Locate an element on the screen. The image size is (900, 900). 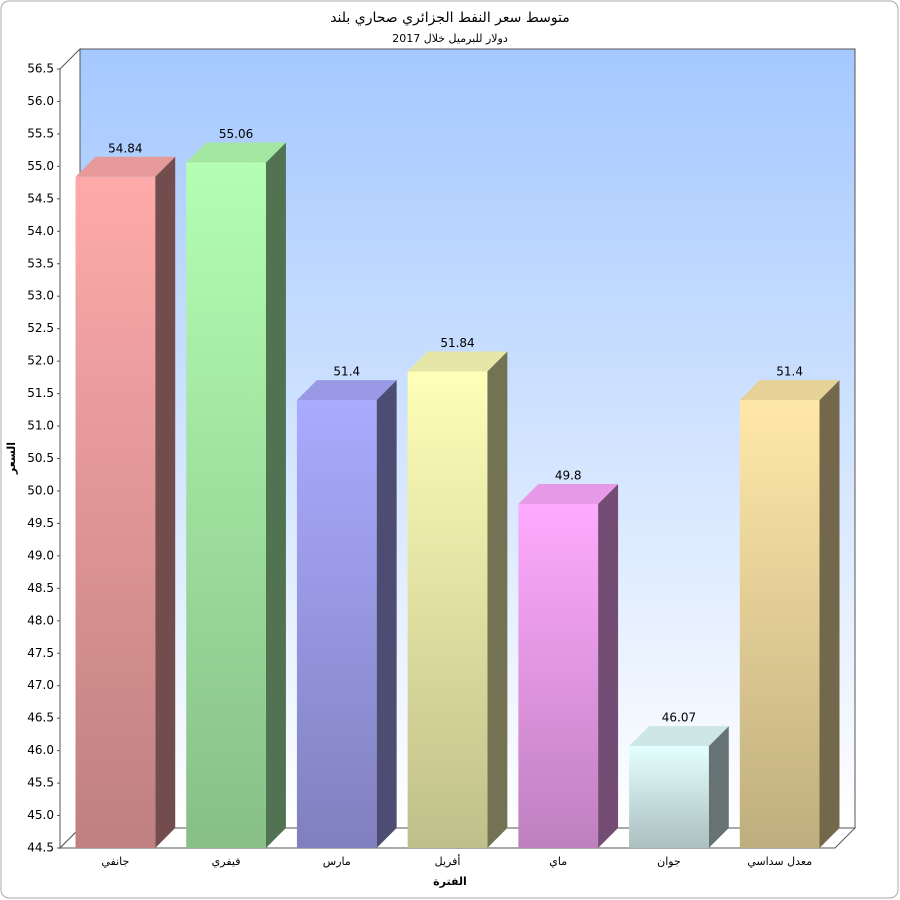
y-tick-label: 51.5 is located at coordinates (40, 393).